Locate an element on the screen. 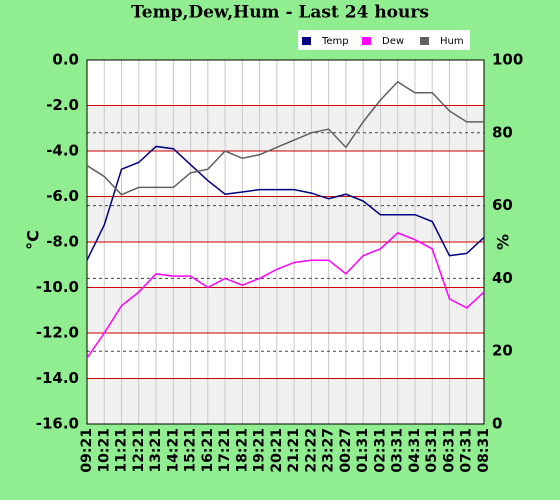  x-tick-label: 09:21 is located at coordinates (87, 450).